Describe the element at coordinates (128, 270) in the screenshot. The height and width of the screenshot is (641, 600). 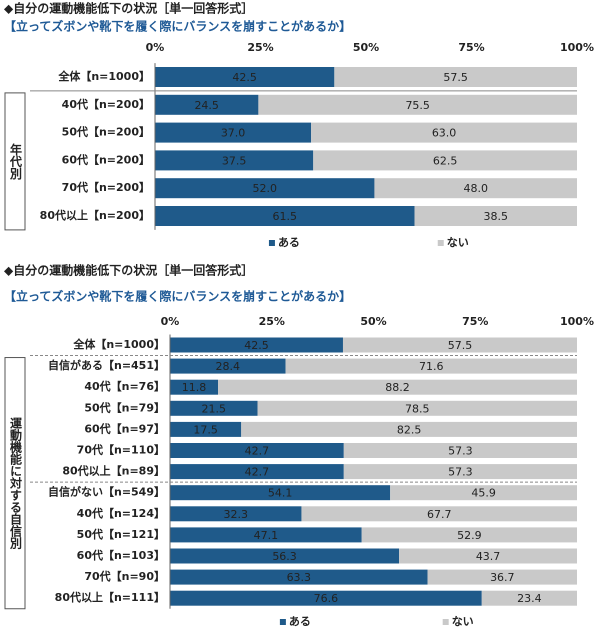
I see `chart-title: ◆自分の運動機能低下の状況［単一回答形式］` at that location.